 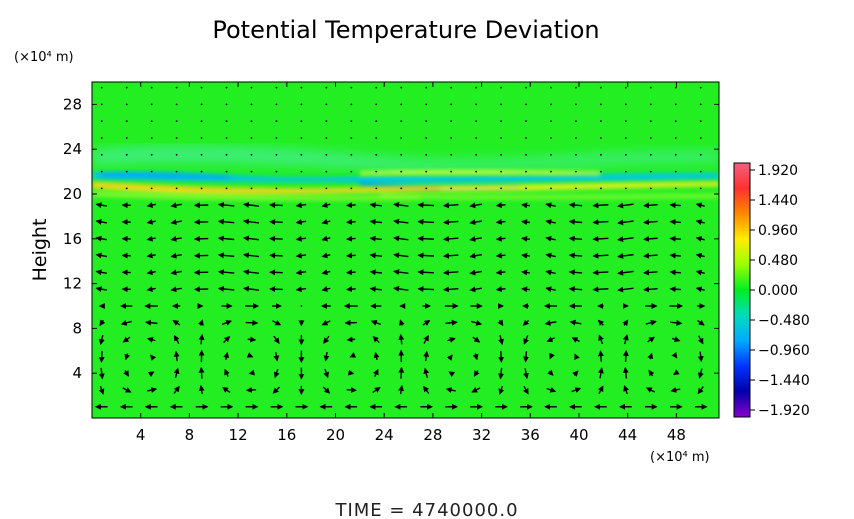 What do you see at coordinates (676, 435) in the screenshot?
I see `x-tick-label: 48` at bounding box center [676, 435].